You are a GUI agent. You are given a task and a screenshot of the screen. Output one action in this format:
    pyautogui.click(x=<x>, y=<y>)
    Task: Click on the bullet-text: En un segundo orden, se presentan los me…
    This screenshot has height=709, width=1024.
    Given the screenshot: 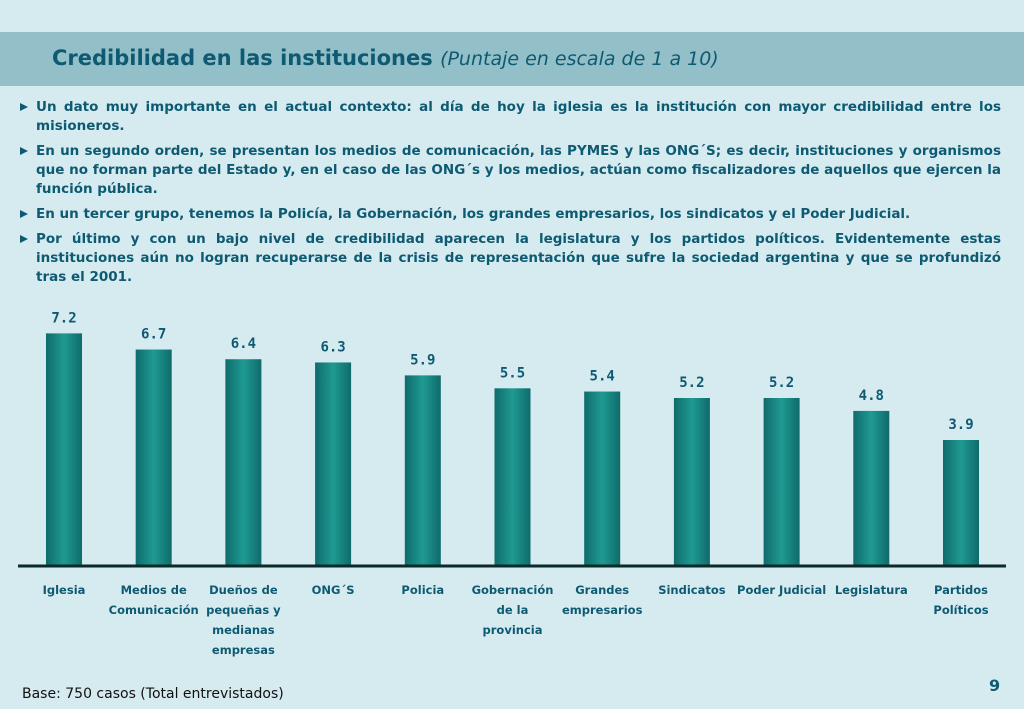 What is the action you would take?
    pyautogui.click(x=518, y=170)
    